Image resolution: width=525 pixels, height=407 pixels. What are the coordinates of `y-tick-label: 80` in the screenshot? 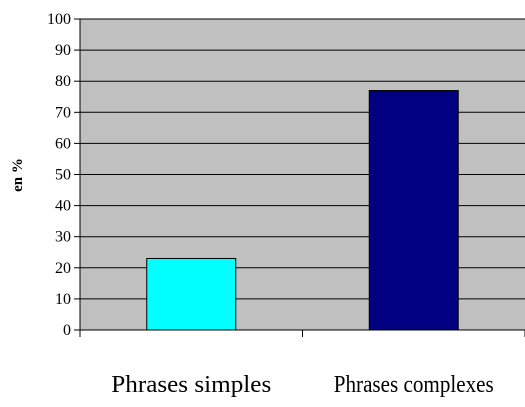 It's located at (63, 81).